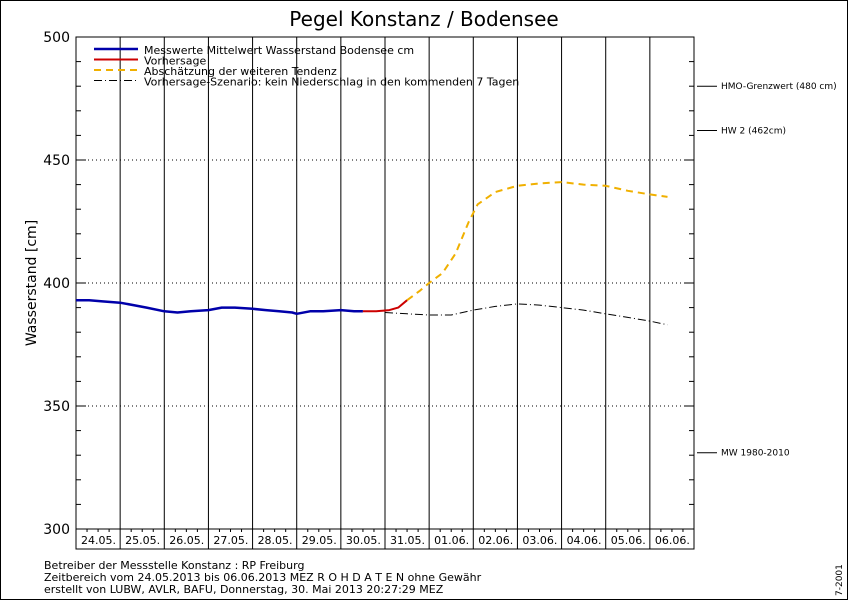 This screenshot has height=600, width=848. I want to click on legend-label: Abschätzung der weiteren Tendenz, so click(240, 71).